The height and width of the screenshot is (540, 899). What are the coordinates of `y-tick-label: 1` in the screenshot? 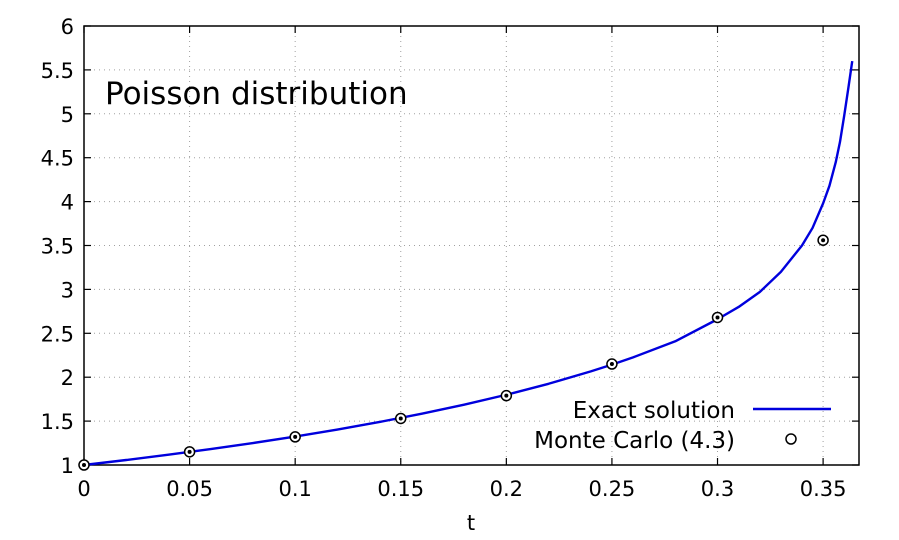 It's located at (67, 466).